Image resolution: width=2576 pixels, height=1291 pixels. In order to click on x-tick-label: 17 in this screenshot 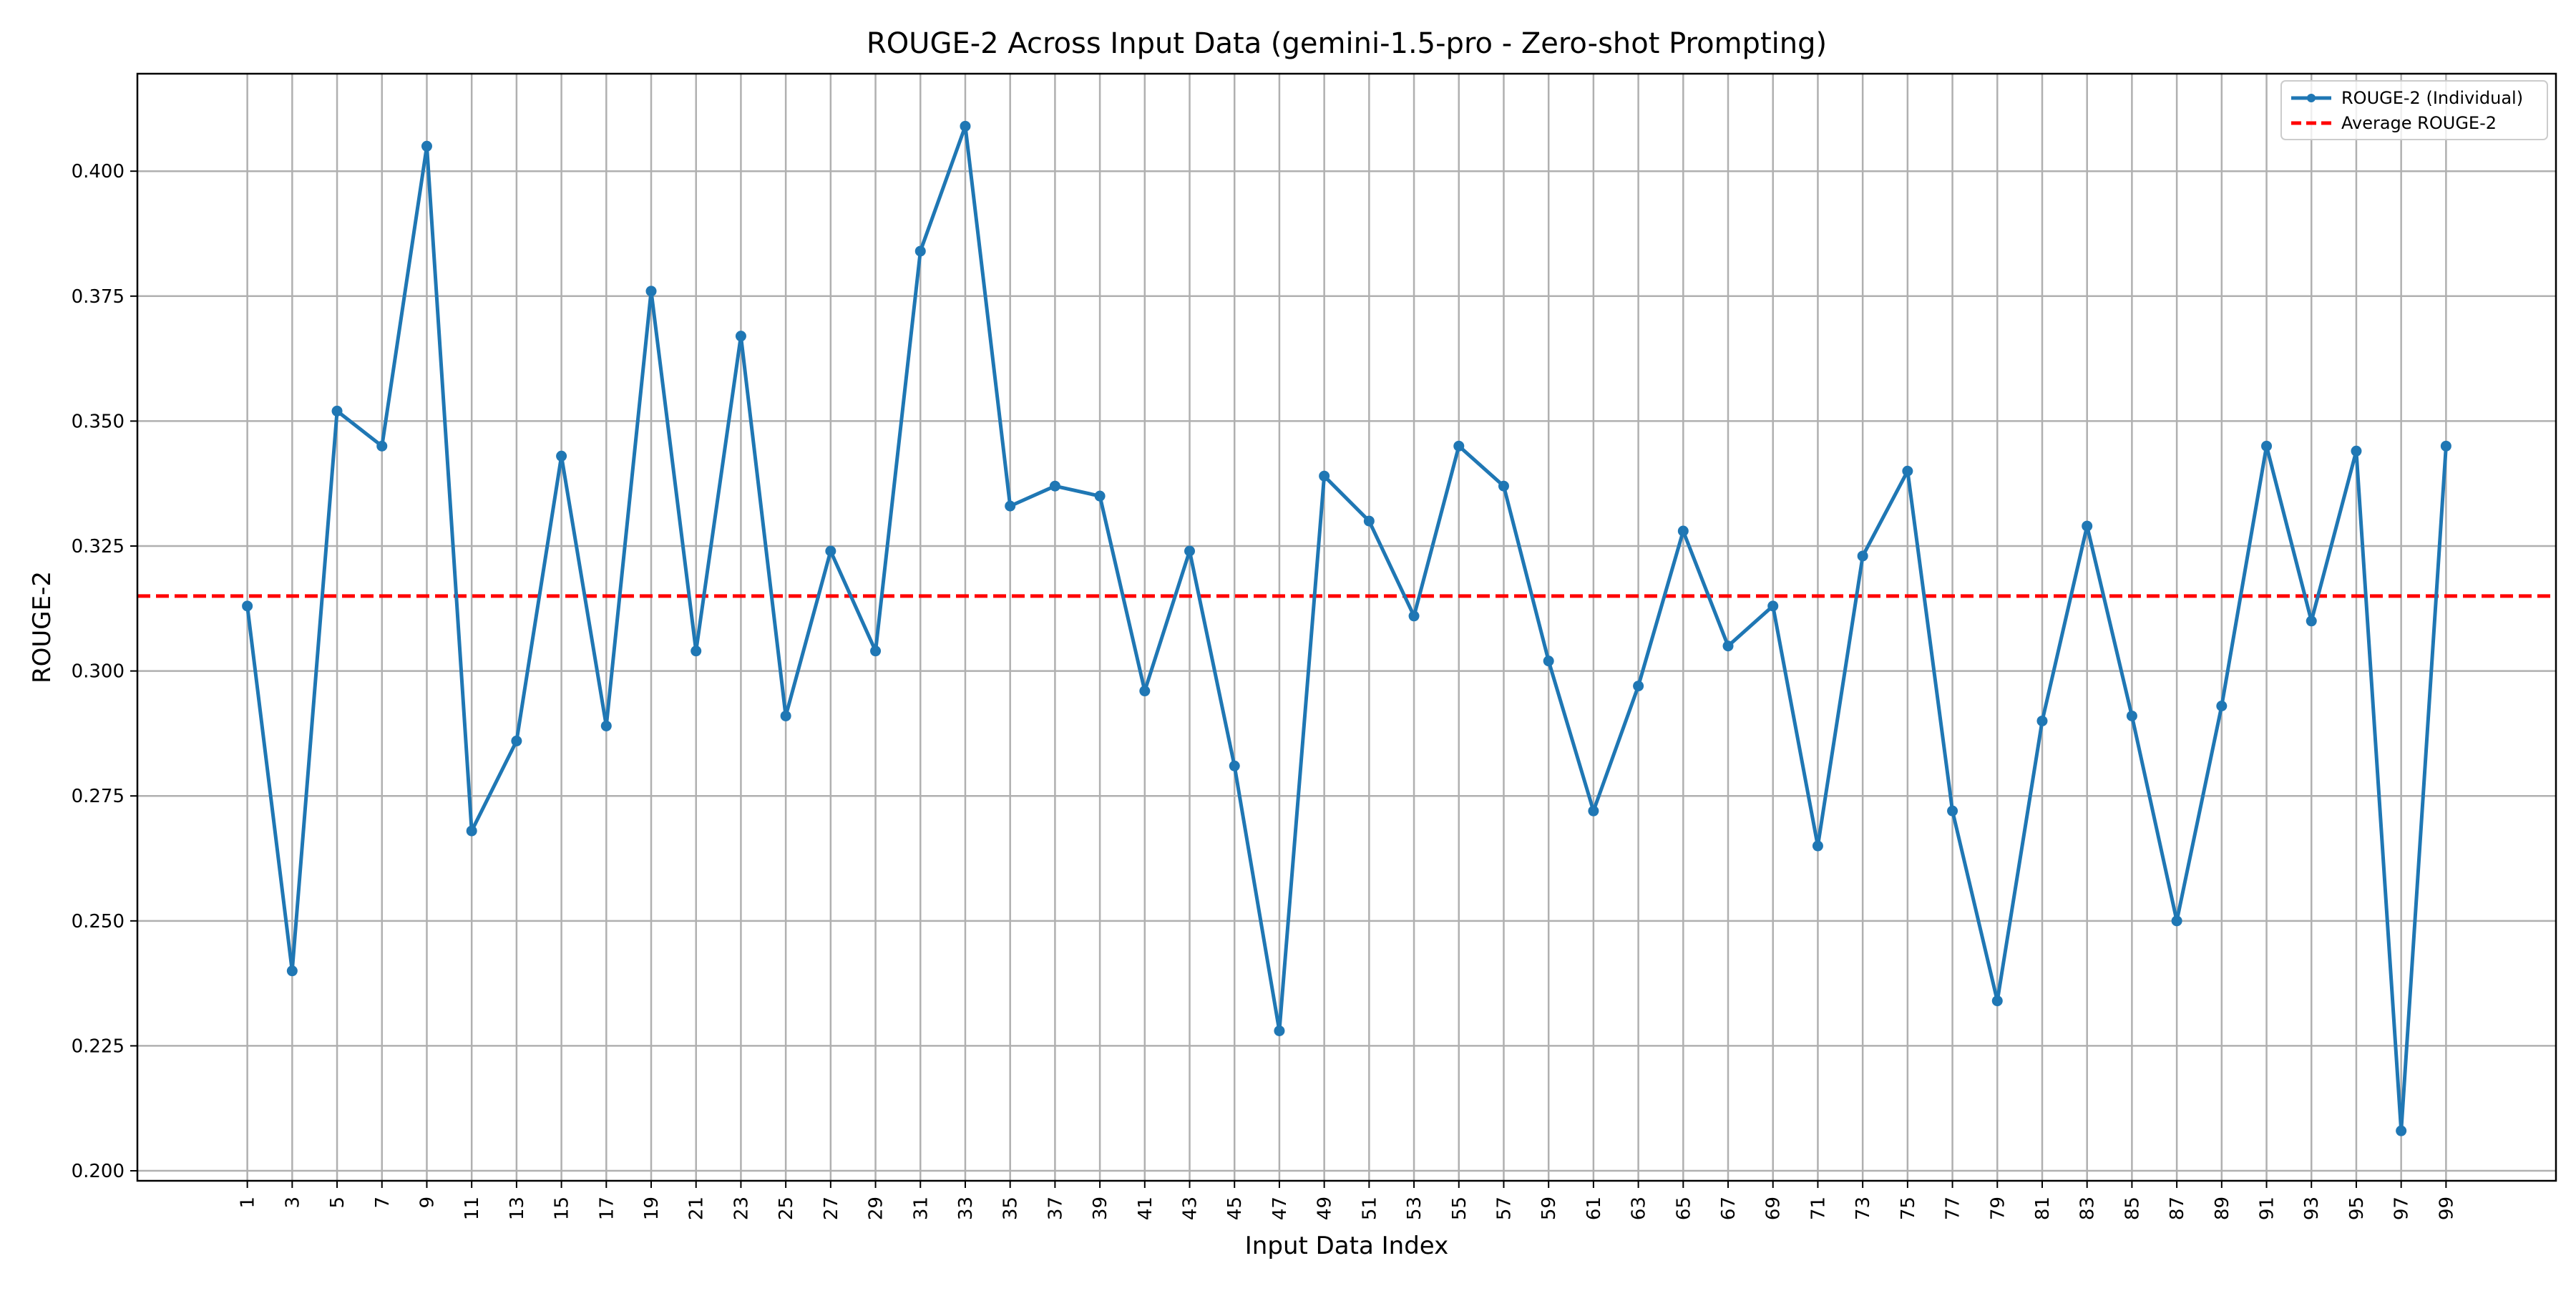, I will do `click(607, 1208)`.